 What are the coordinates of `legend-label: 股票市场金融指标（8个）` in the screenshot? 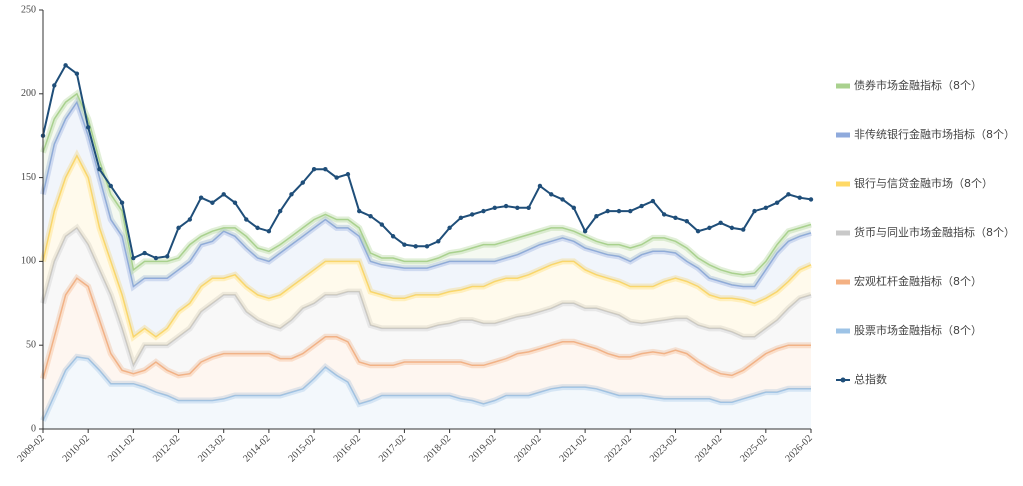 It's located at (918, 330).